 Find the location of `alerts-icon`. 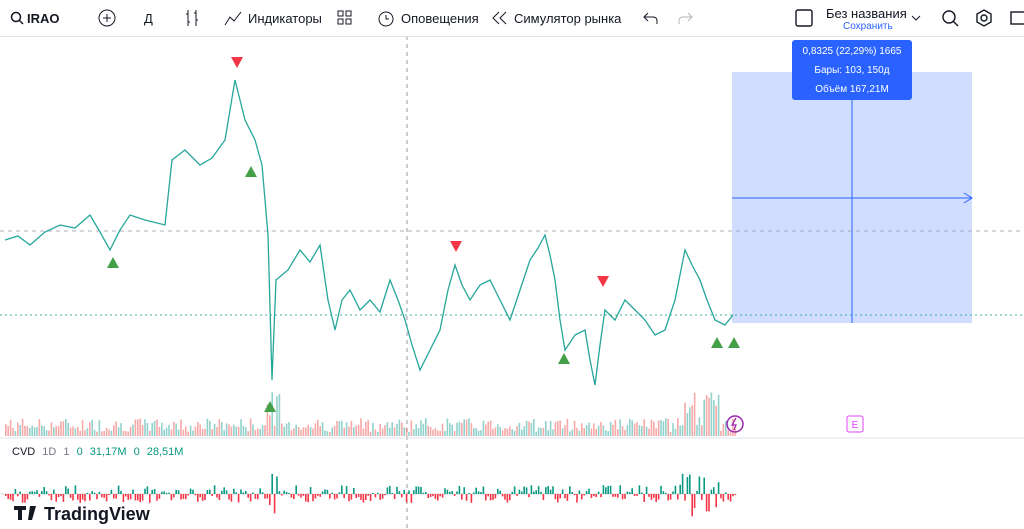

alerts-icon is located at coordinates (386, 18).